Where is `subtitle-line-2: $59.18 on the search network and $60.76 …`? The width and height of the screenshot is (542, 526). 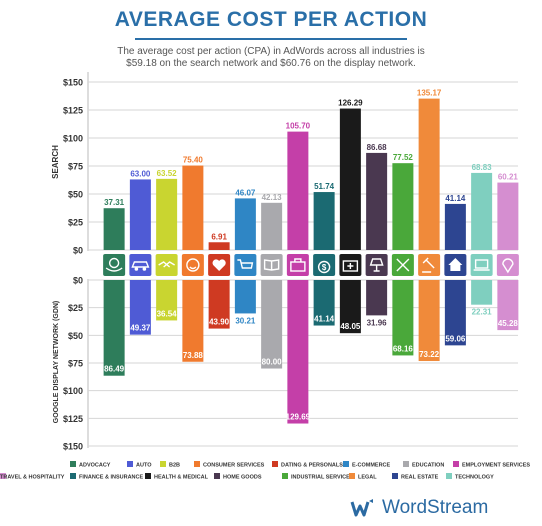 subtitle-line-2: $59.18 on the search network and $60.76 … is located at coordinates (271, 63).